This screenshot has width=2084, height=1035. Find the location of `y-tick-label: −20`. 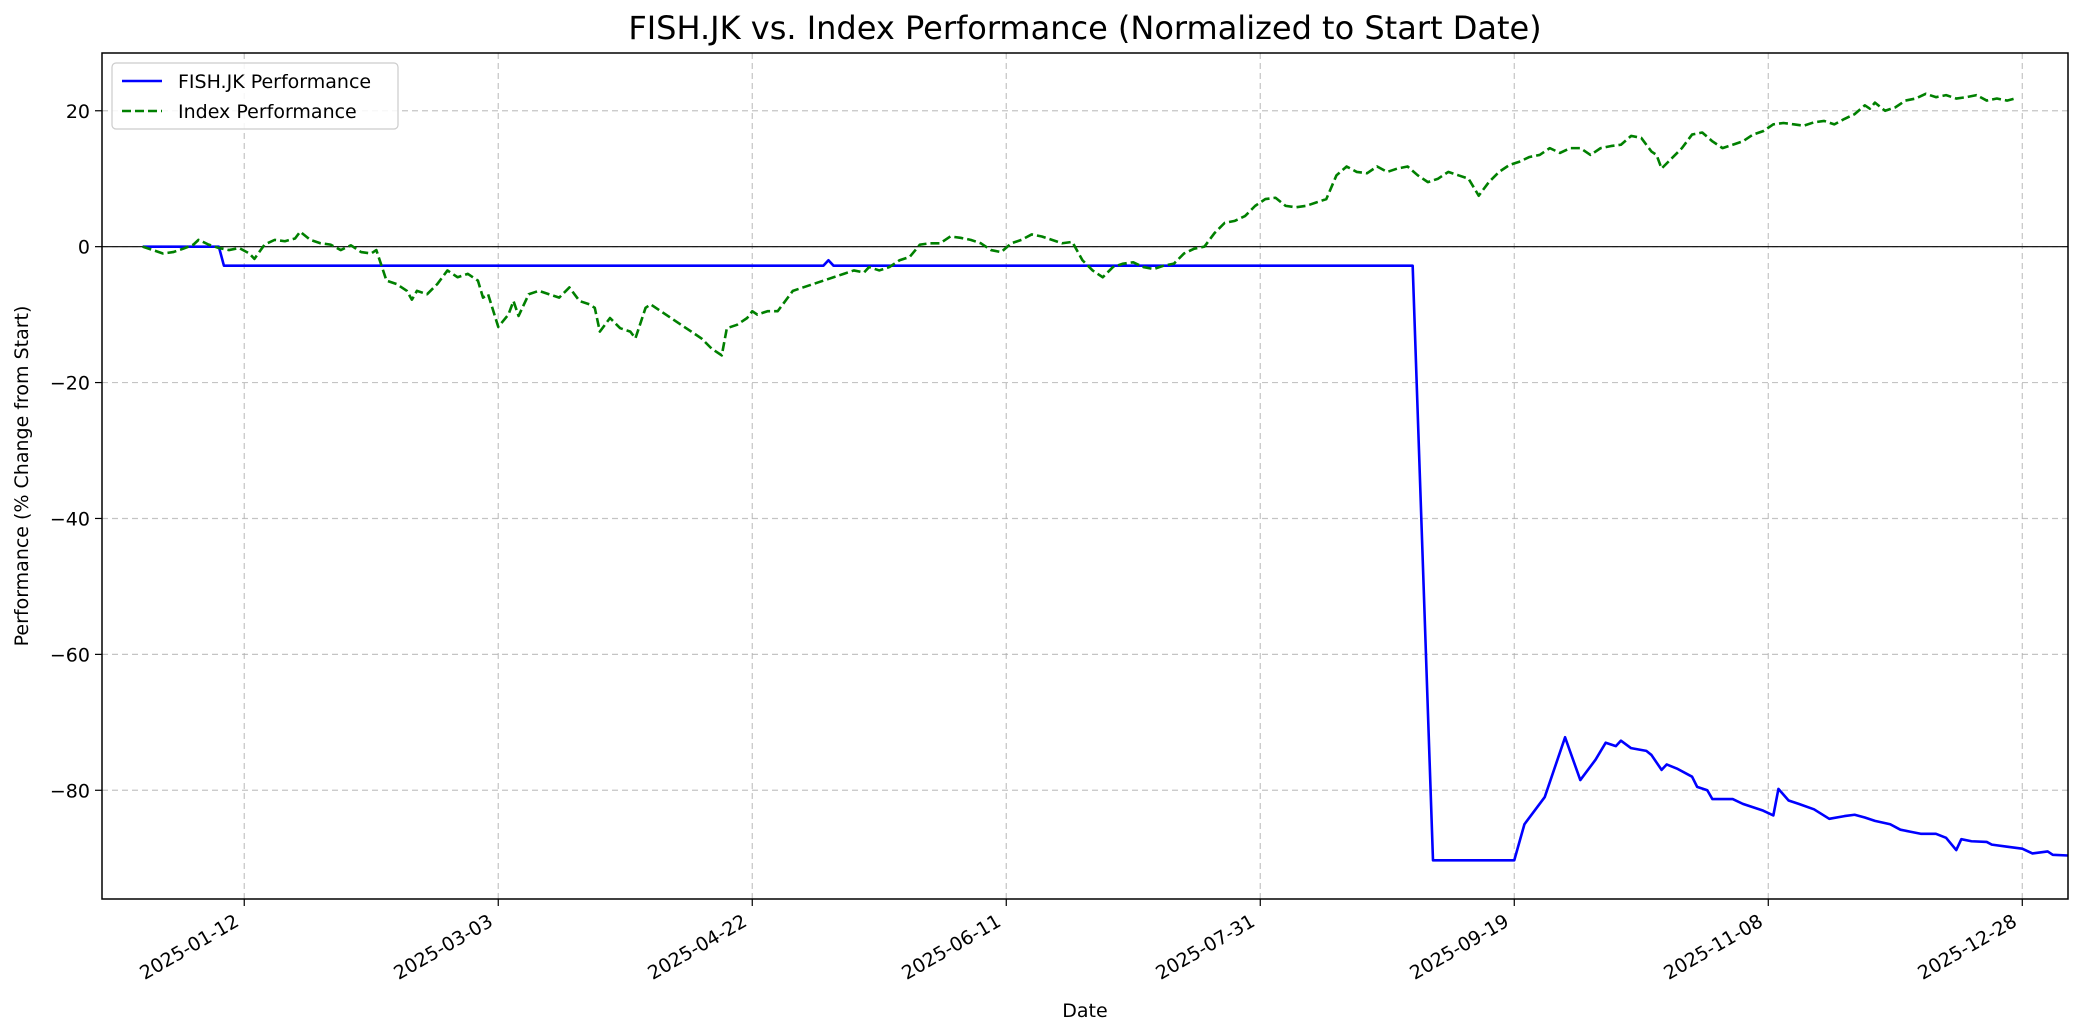

y-tick-label: −20 is located at coordinates (70, 384).